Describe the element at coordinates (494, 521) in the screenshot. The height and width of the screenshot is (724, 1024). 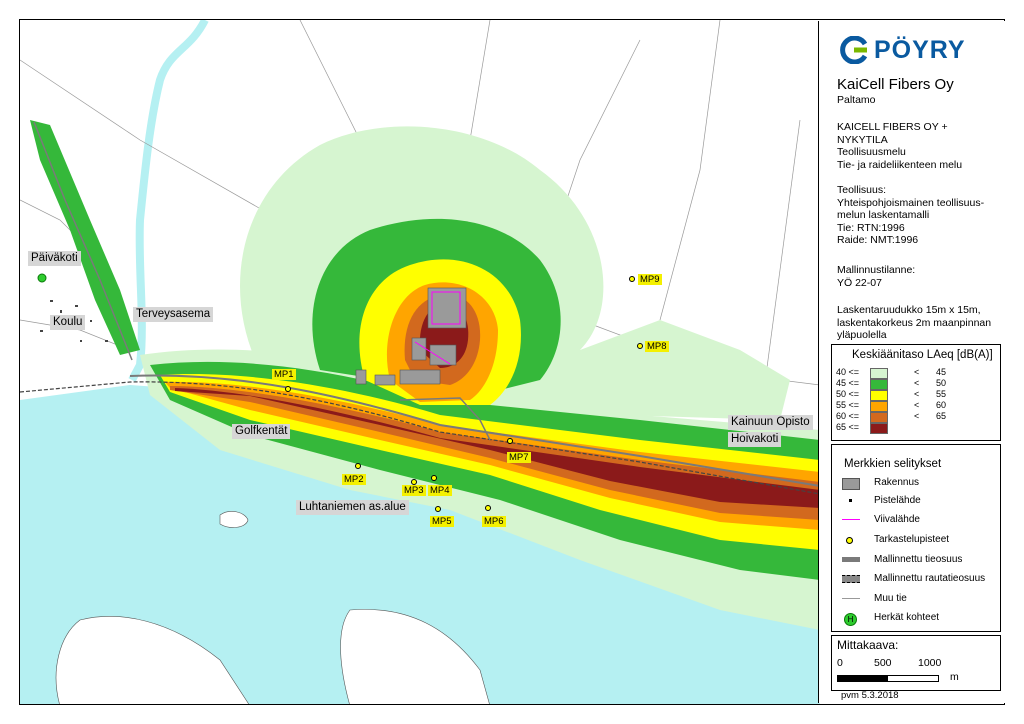
I see `mp-label-6: MP6` at that location.